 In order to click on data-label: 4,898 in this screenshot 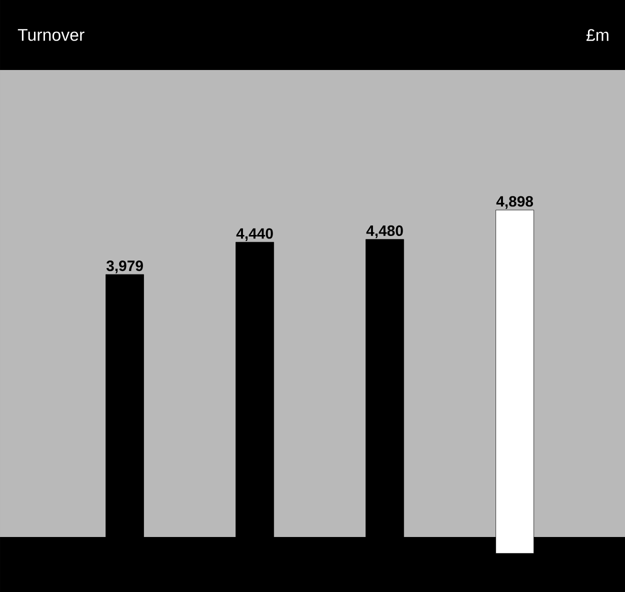, I will do `click(515, 202)`.